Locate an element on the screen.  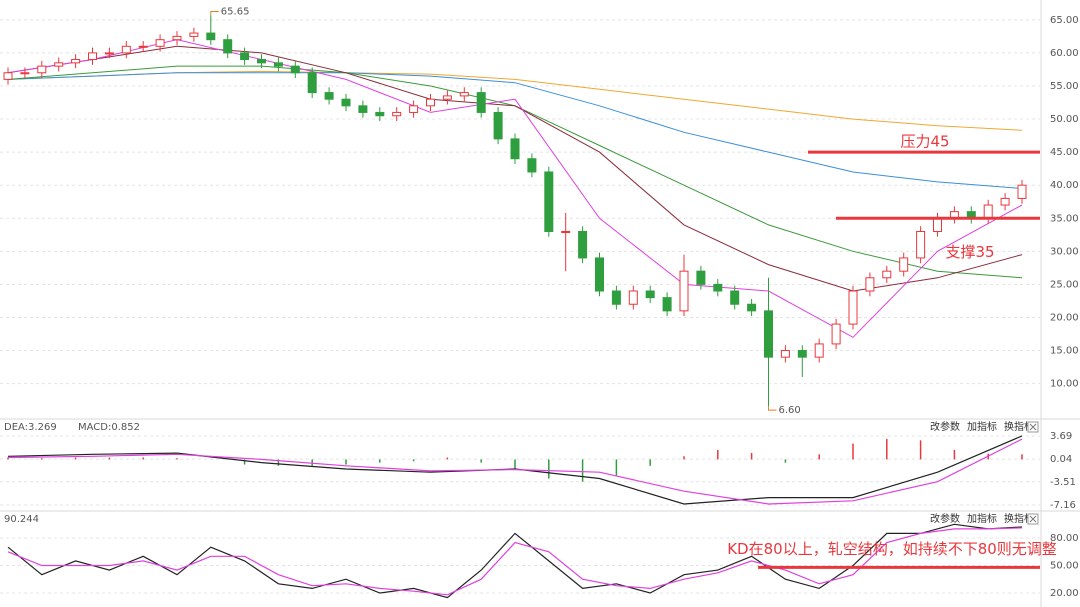
y-tick-label: 25.00 is located at coordinates (1064, 284).